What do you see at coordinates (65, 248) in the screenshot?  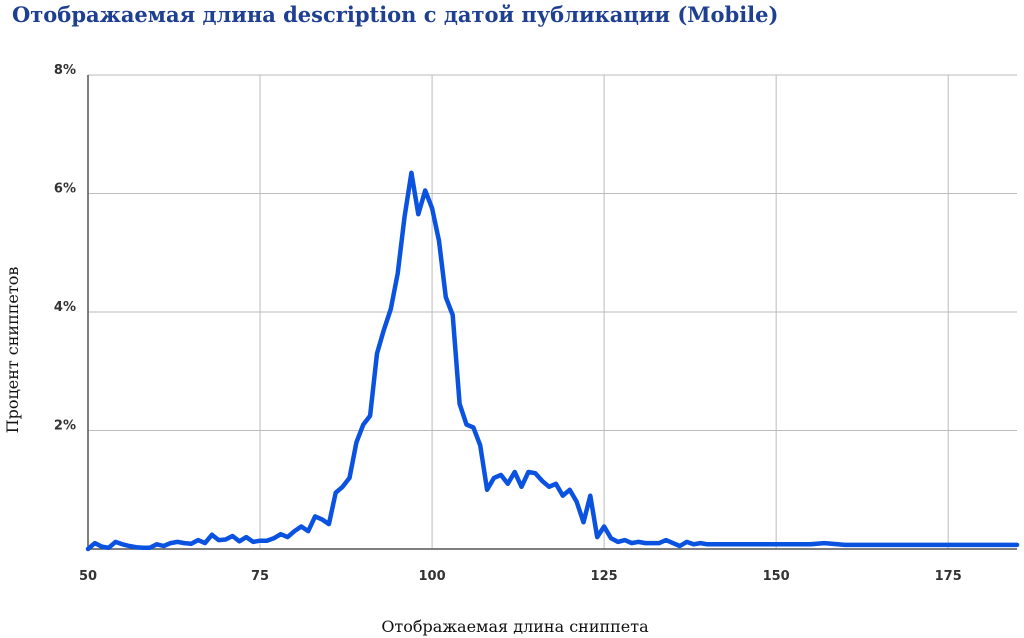 I see `y-tick-labels: 2% 4% 6% 8%` at bounding box center [65, 248].